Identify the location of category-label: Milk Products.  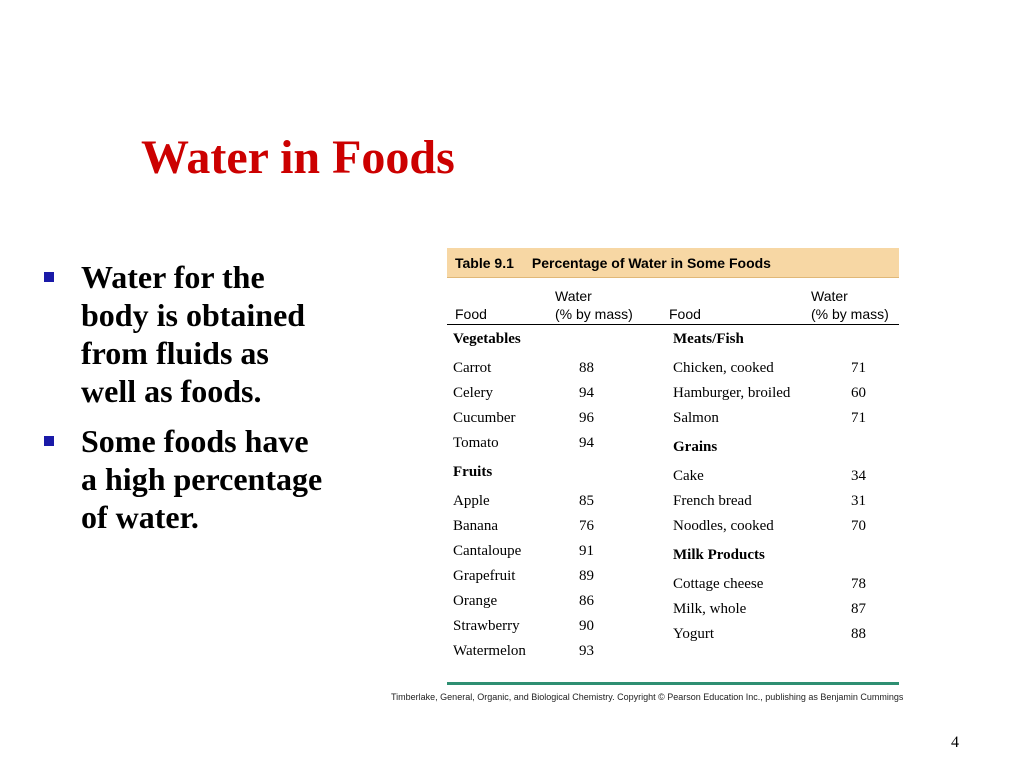
(719, 555).